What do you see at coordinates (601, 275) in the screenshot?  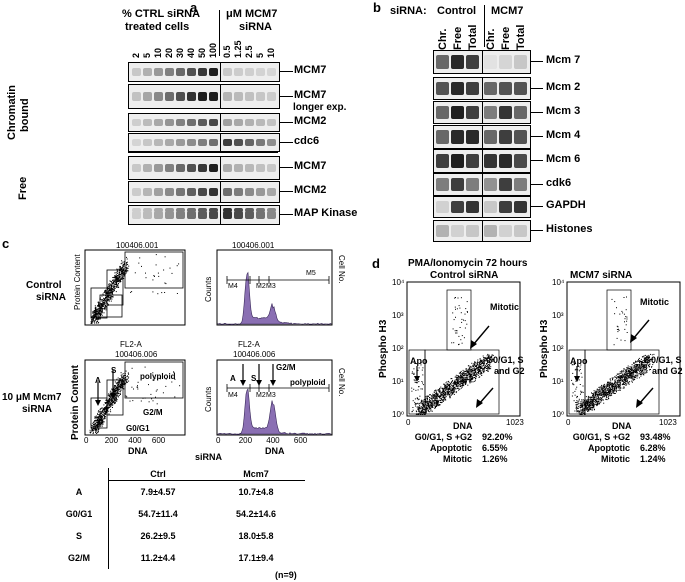 I see `panel-d-title-right: MCM7 siRNA` at bounding box center [601, 275].